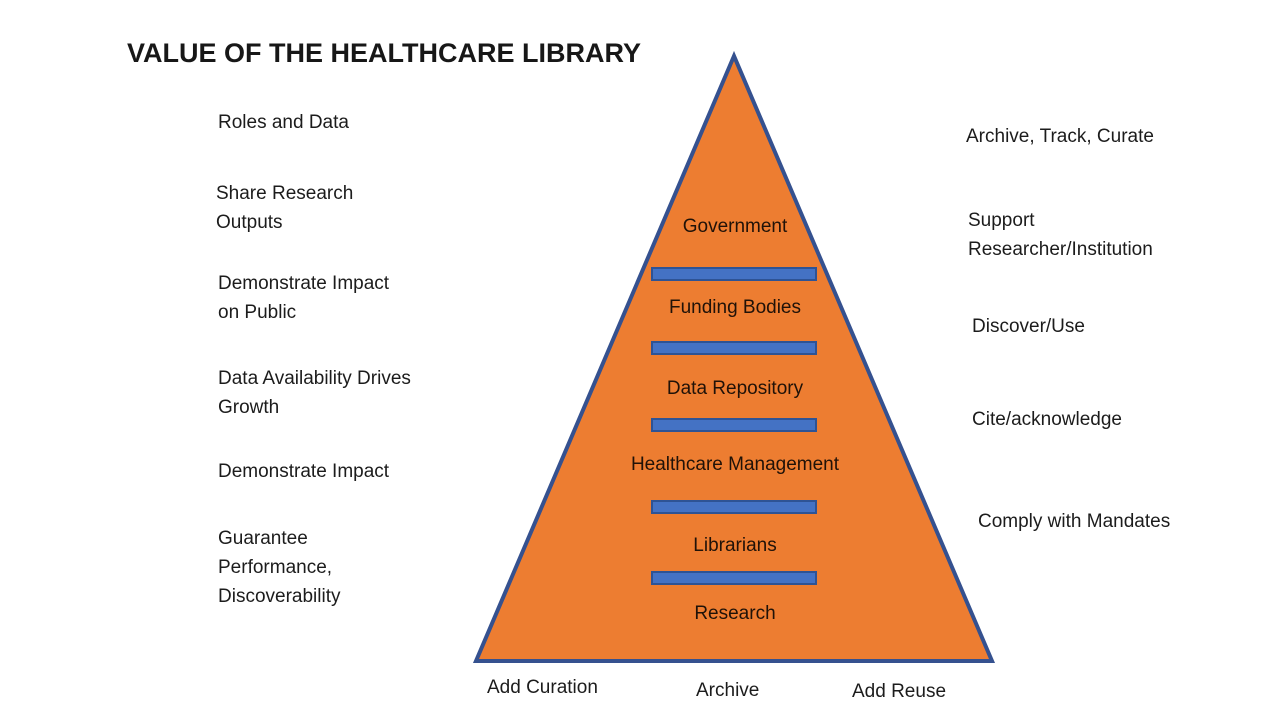 Image resolution: width=1280 pixels, height=720 pixels. I want to click on left-label-guarantee-performance: Guarantee Performance, Discoverability, so click(279, 567).